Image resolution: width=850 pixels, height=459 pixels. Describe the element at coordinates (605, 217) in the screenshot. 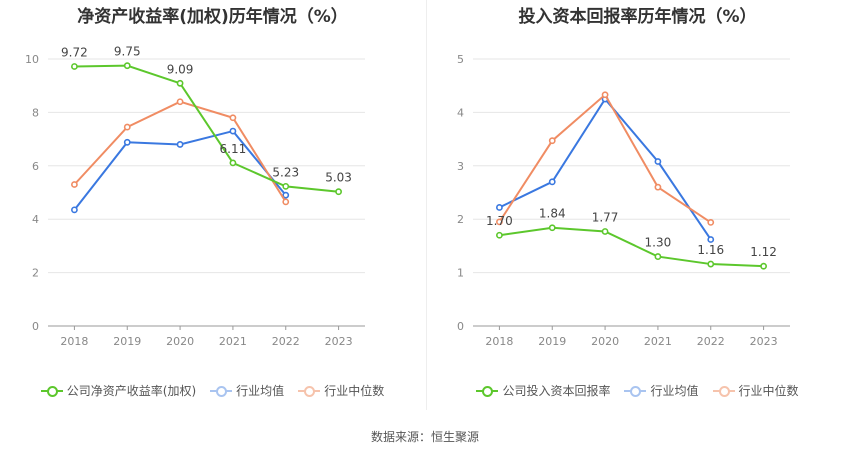

I see `data-label: 1.77` at that location.